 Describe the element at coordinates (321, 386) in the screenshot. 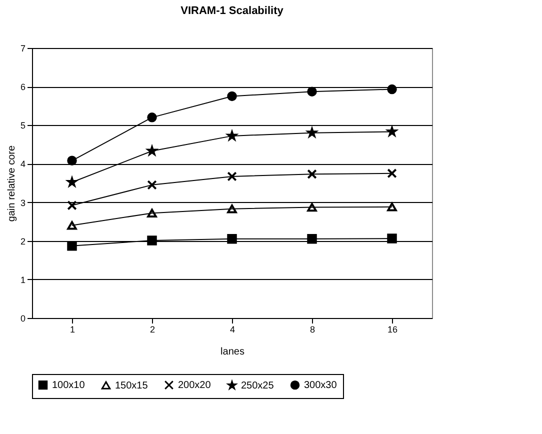

I see `legend-label: 300x30` at that location.